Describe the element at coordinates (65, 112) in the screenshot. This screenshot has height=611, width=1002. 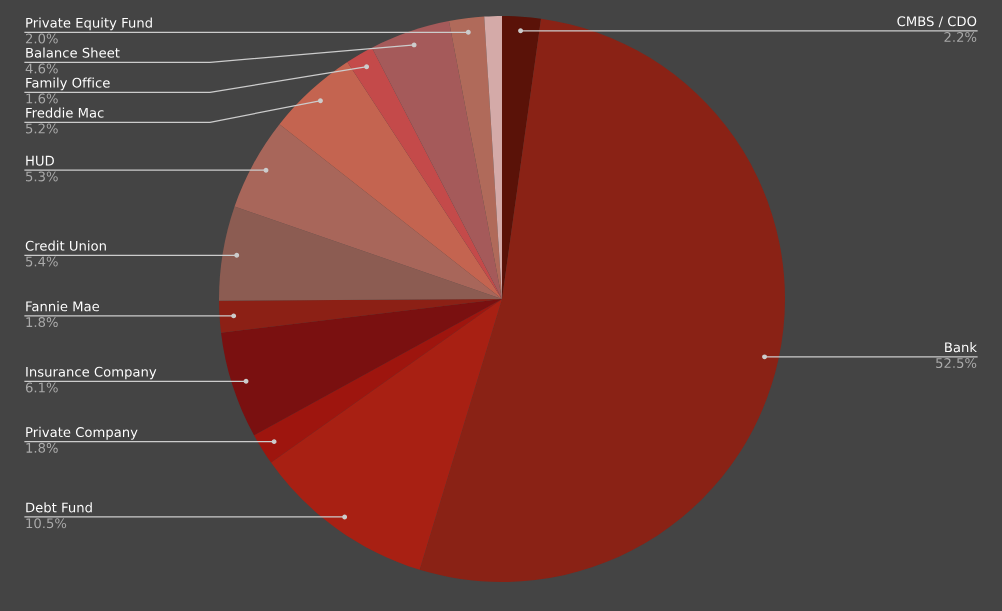
I see `slice-label: Freddie Mac` at that location.